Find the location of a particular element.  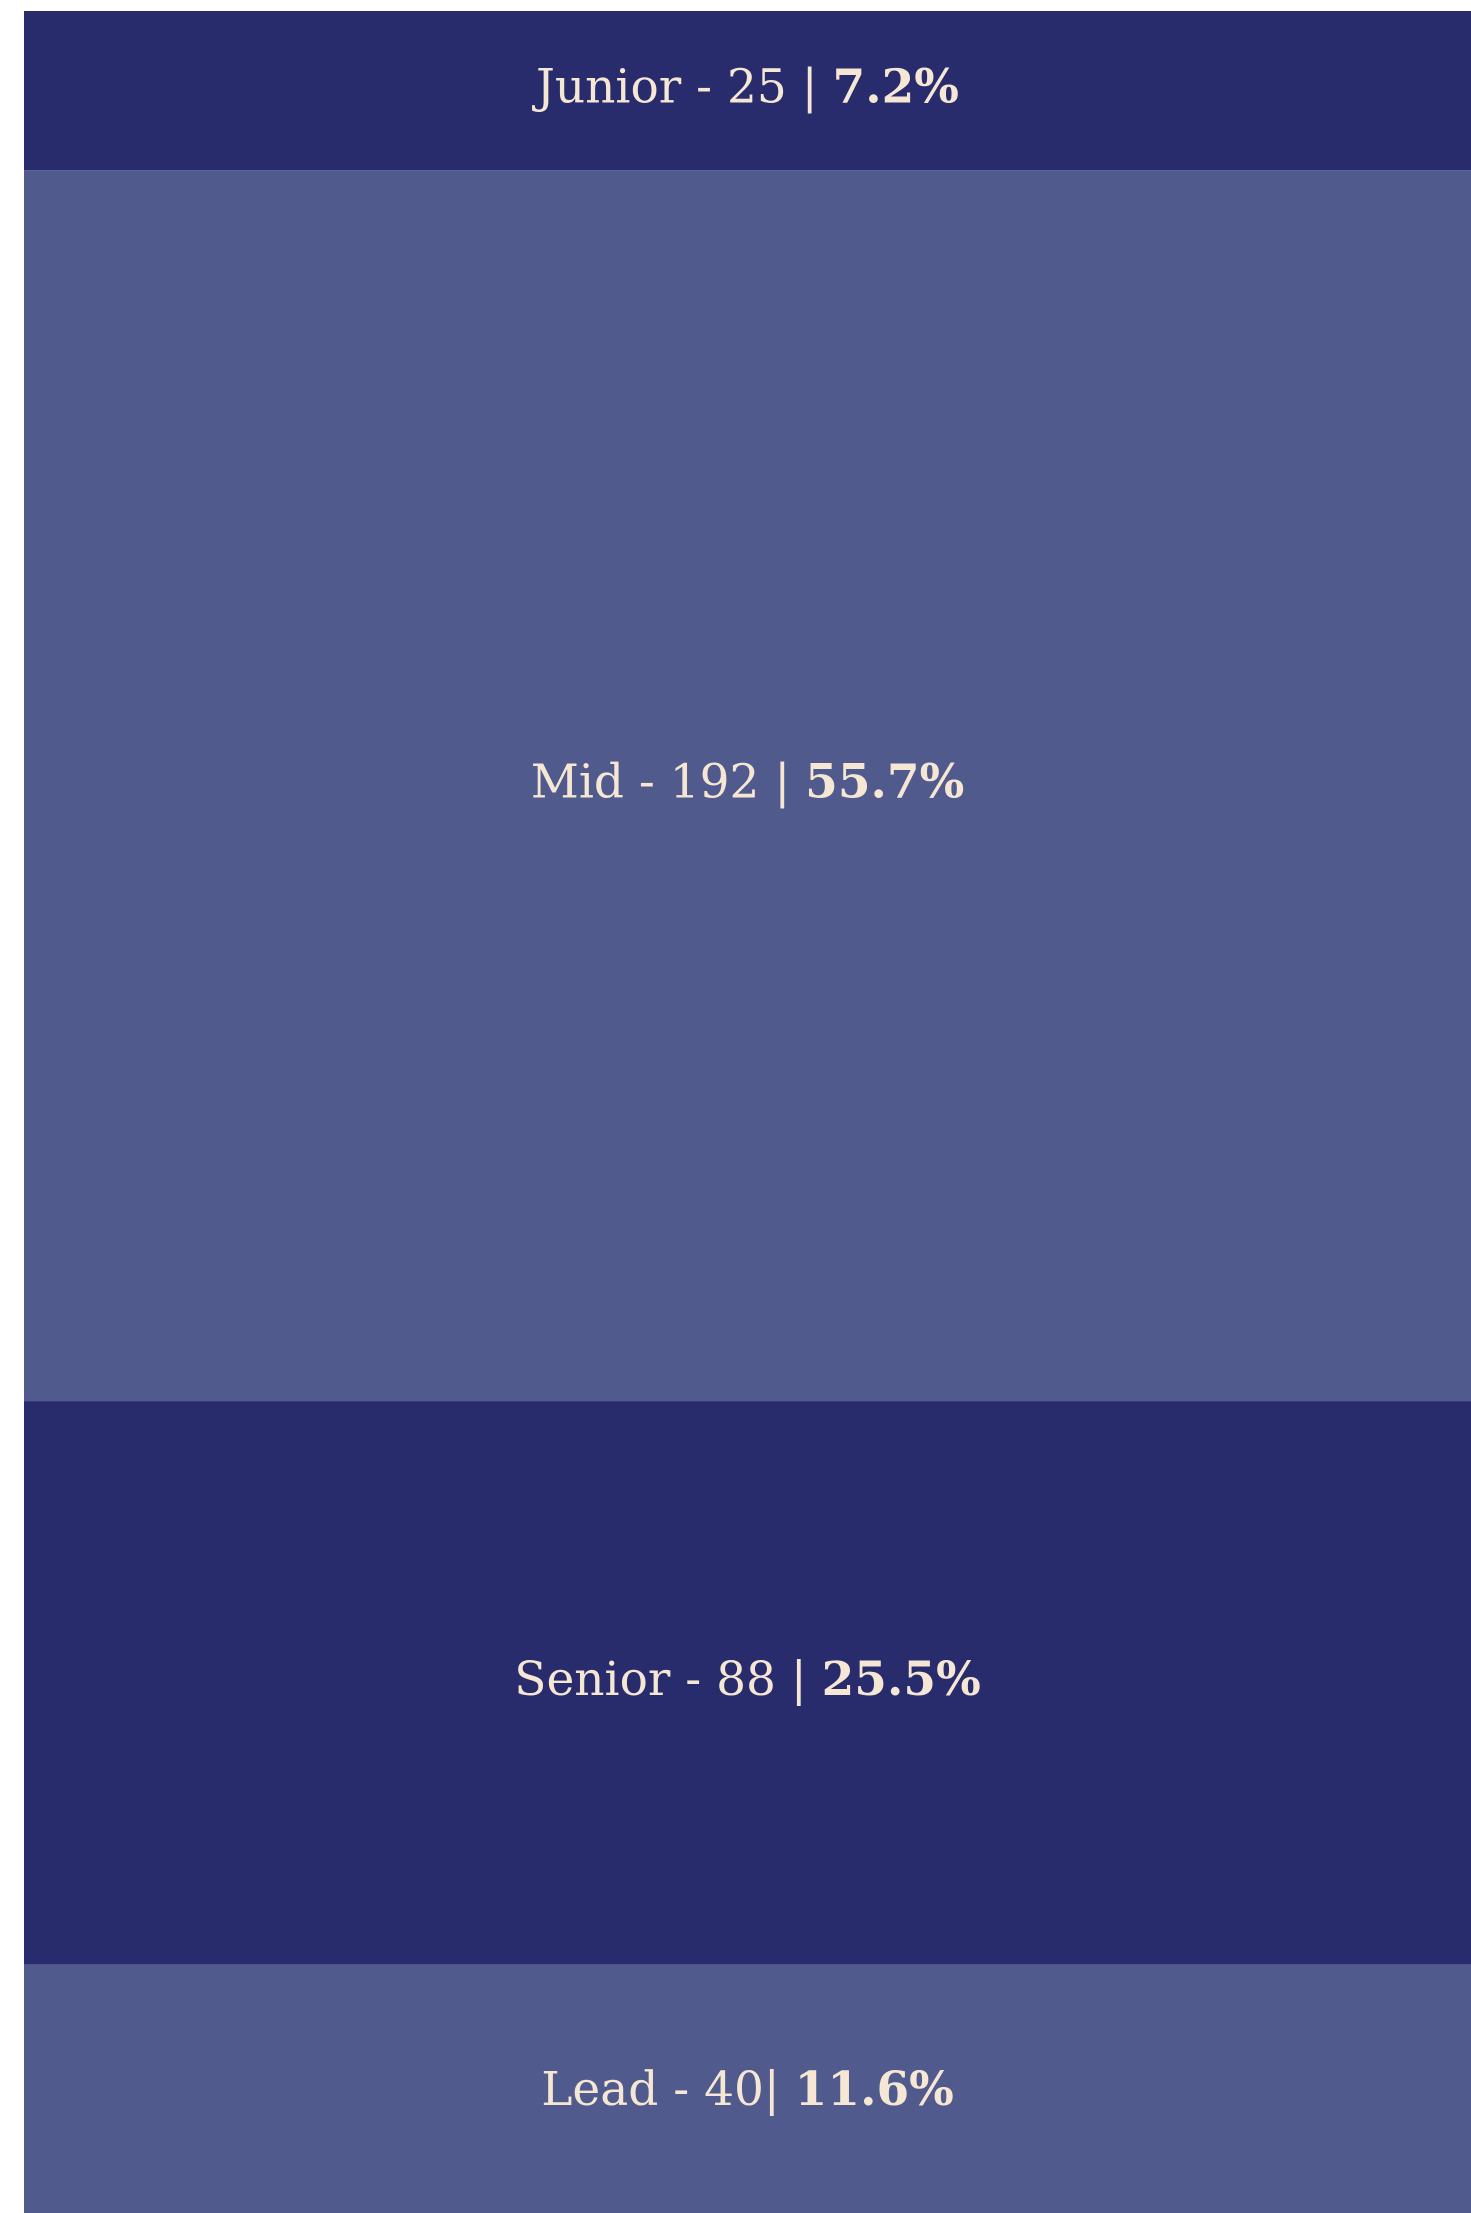

segment-label: Mid - 192 | 55.7% is located at coordinates (748, 782).